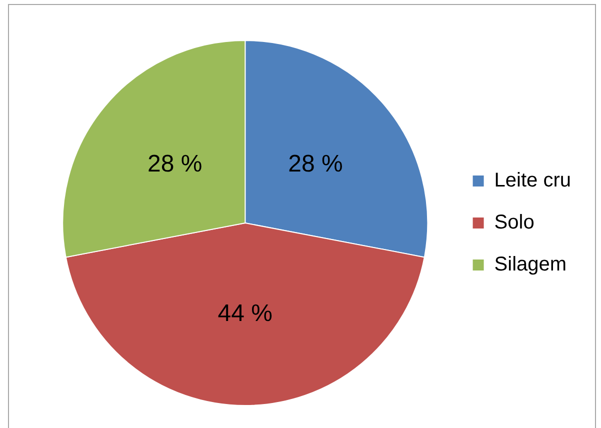 The height and width of the screenshot is (428, 601). Describe the element at coordinates (533, 181) in the screenshot. I see `legend-label: Leite cru` at that location.